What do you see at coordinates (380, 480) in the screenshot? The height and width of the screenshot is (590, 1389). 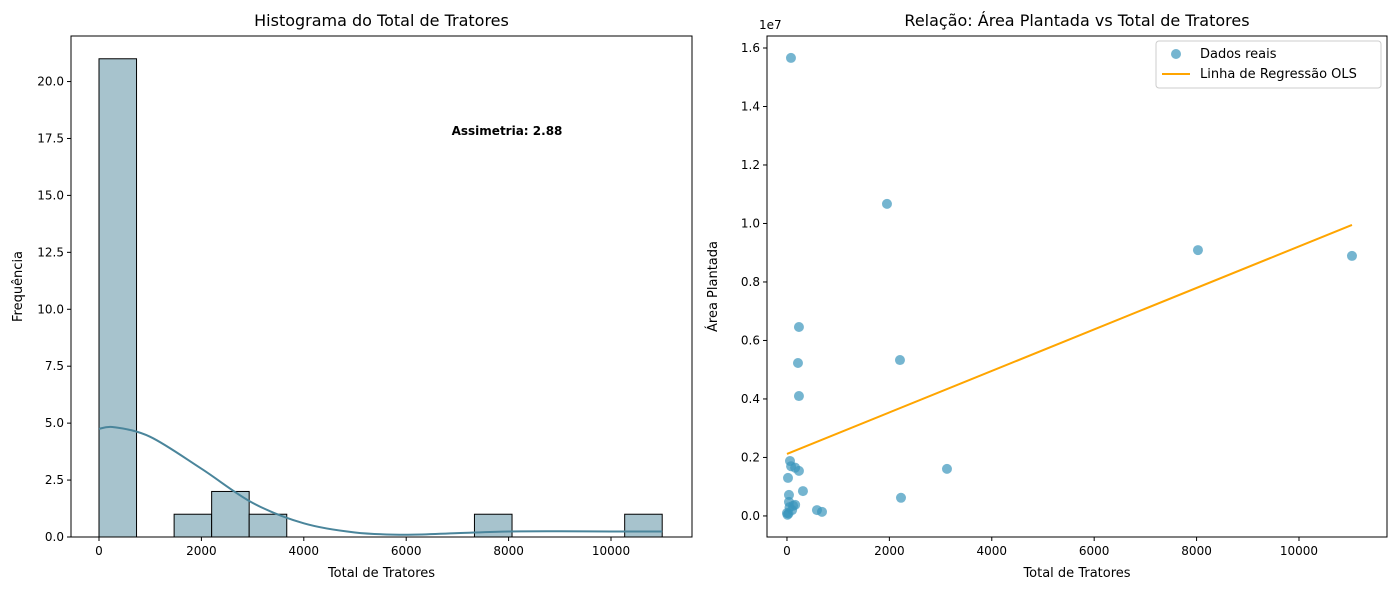 I see `kde-line` at bounding box center [380, 480].